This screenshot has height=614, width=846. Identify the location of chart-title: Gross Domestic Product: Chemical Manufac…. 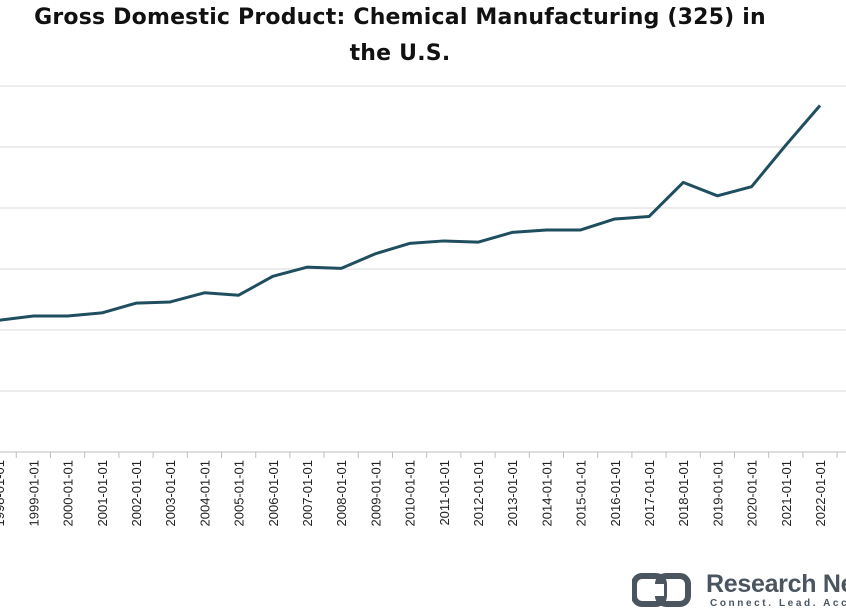
(400, 36).